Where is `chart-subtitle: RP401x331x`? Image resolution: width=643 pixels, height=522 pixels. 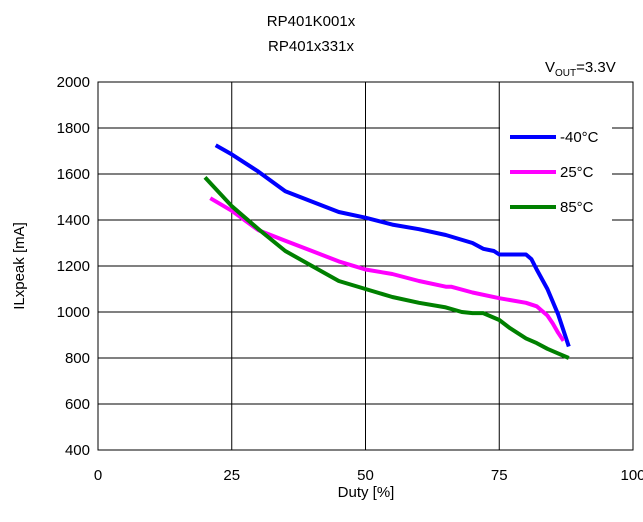
chart-subtitle: RP401x331x is located at coordinates (311, 46).